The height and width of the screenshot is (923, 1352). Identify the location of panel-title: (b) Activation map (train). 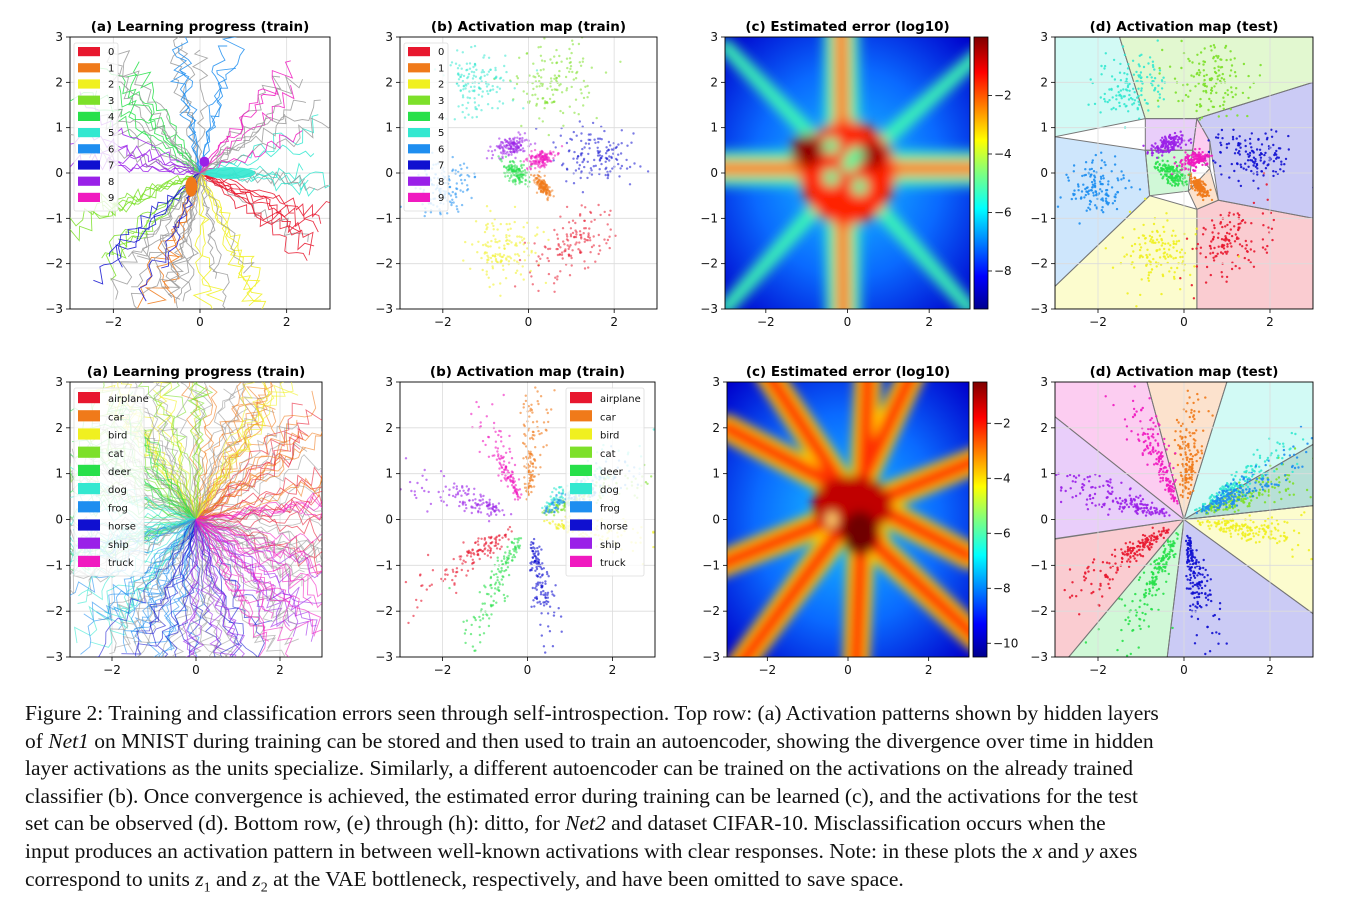
(528, 27).